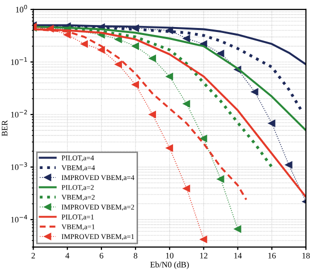 This screenshot has height=270, width=317. What do you see at coordinates (67, 255) in the screenshot?
I see `x-tick-label: 4` at bounding box center [67, 255].